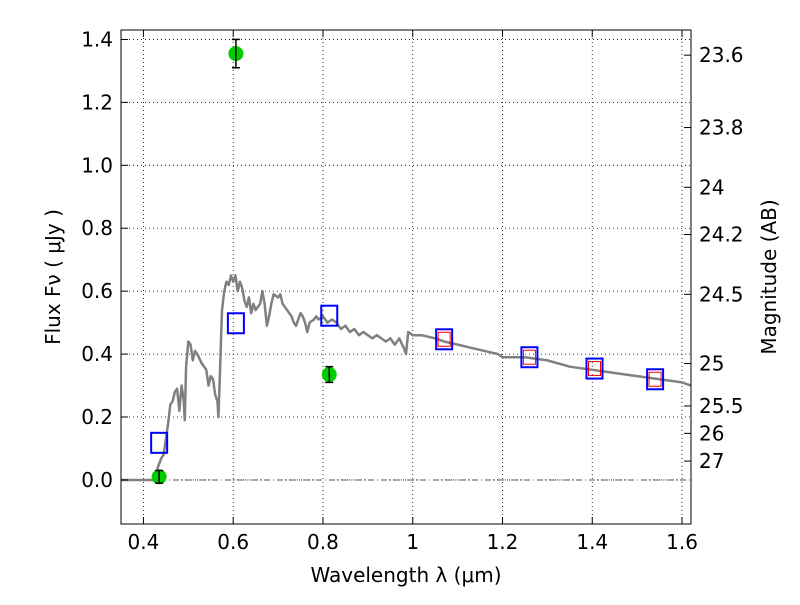  What do you see at coordinates (144, 542) in the screenshot?
I see `x-tick-label: 0.4` at bounding box center [144, 542].